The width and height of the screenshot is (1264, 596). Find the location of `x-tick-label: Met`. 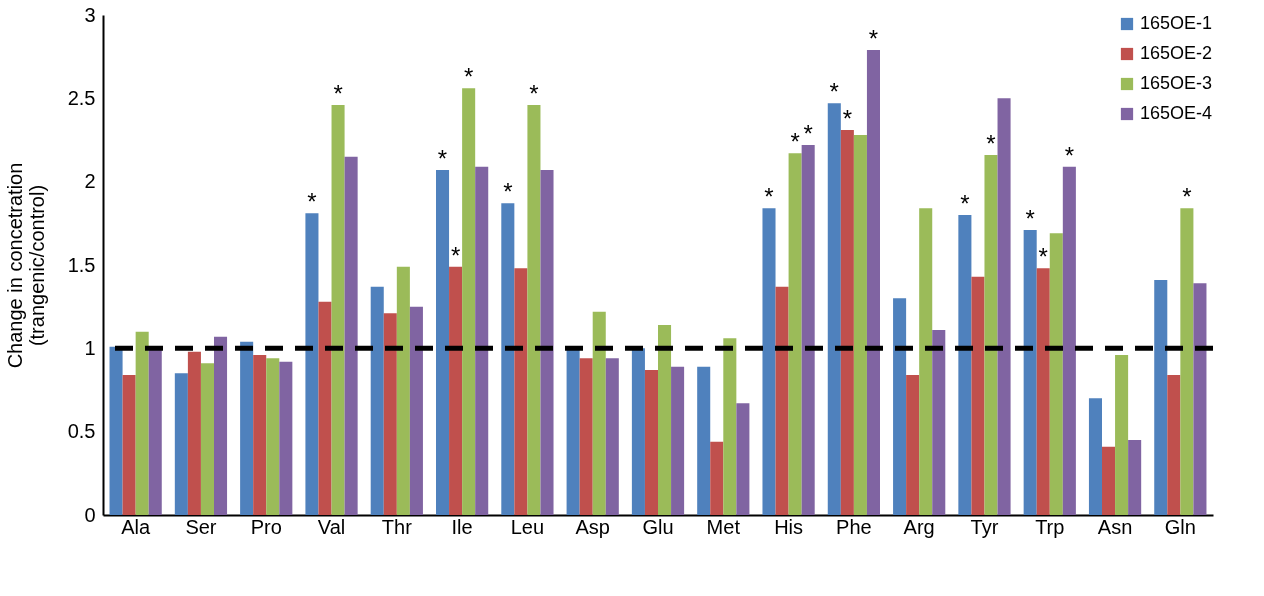

x-tick-label: Met is located at coordinates (723, 526).